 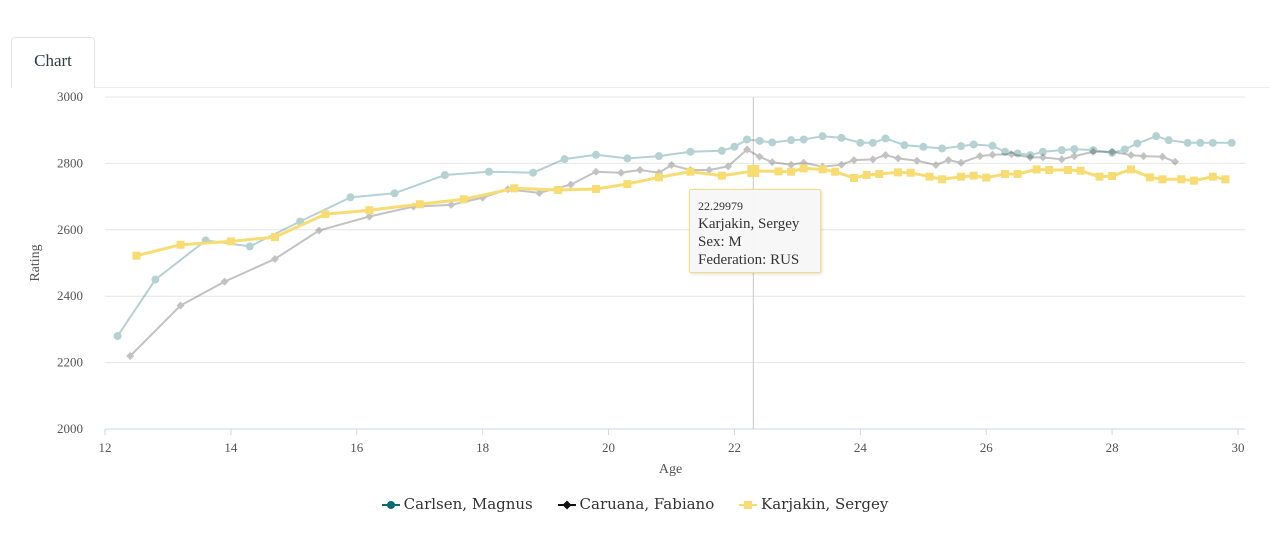 What do you see at coordinates (753, 171) in the screenshot?
I see `hovered-point` at bounding box center [753, 171].